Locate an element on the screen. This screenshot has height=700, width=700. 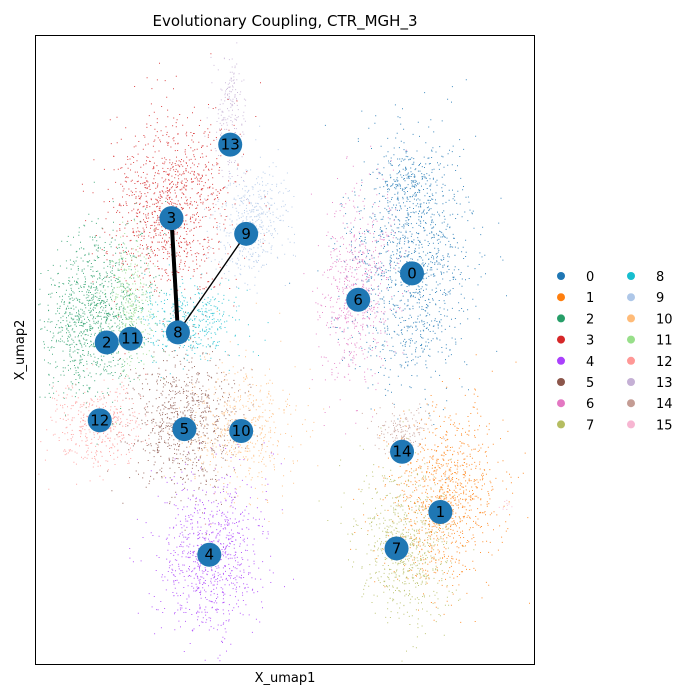
node-label-14: 14 is located at coordinates (401, 452).